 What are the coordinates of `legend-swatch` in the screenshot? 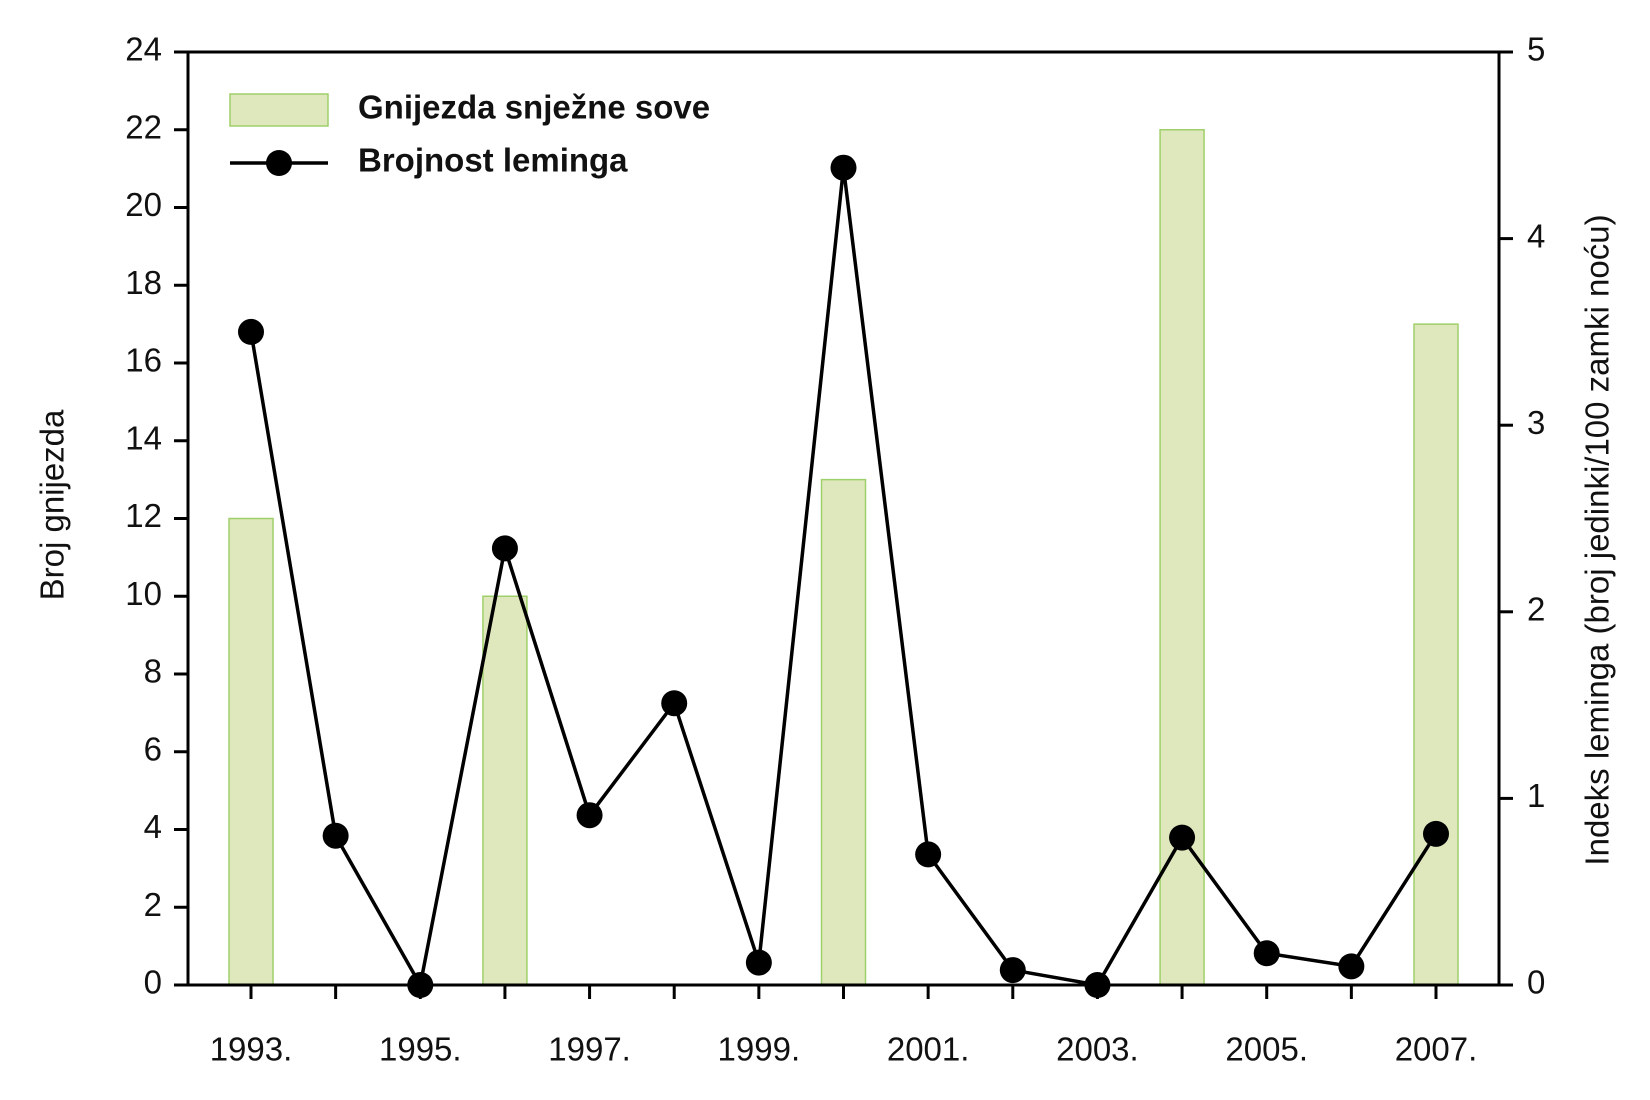 It's located at (279, 110).